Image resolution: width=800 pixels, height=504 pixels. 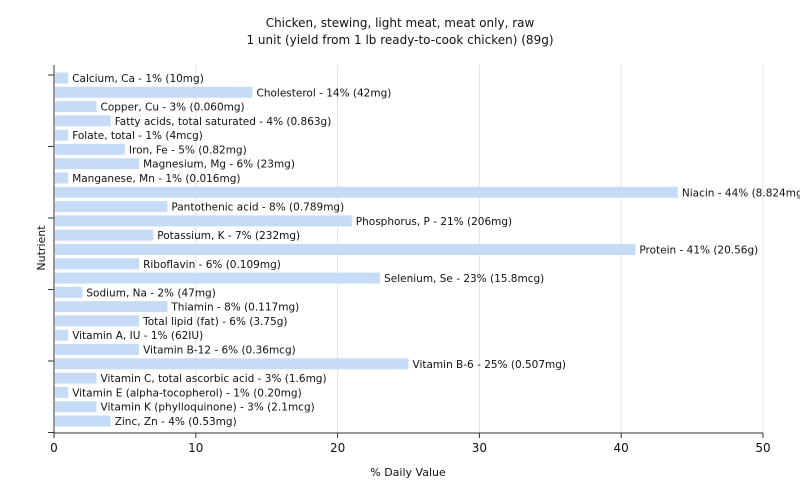 I want to click on x-tick-label-10: 10, so click(x=195, y=448).